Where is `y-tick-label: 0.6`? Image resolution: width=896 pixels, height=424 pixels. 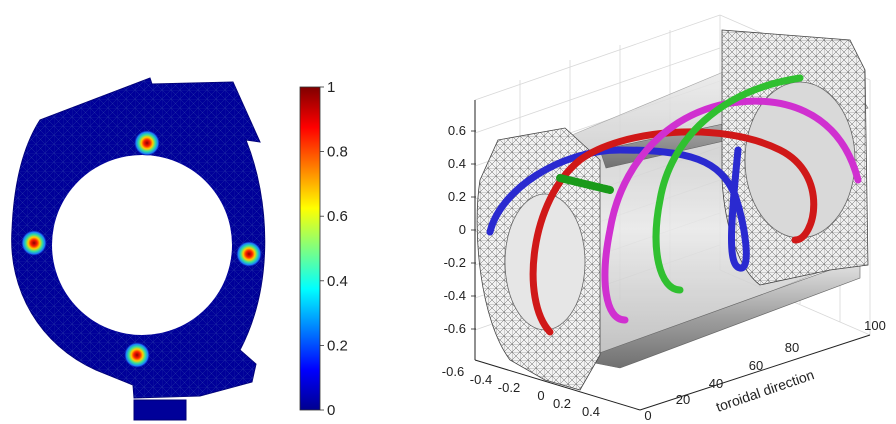
y-tick-label: 0.6 is located at coordinates (457, 130).